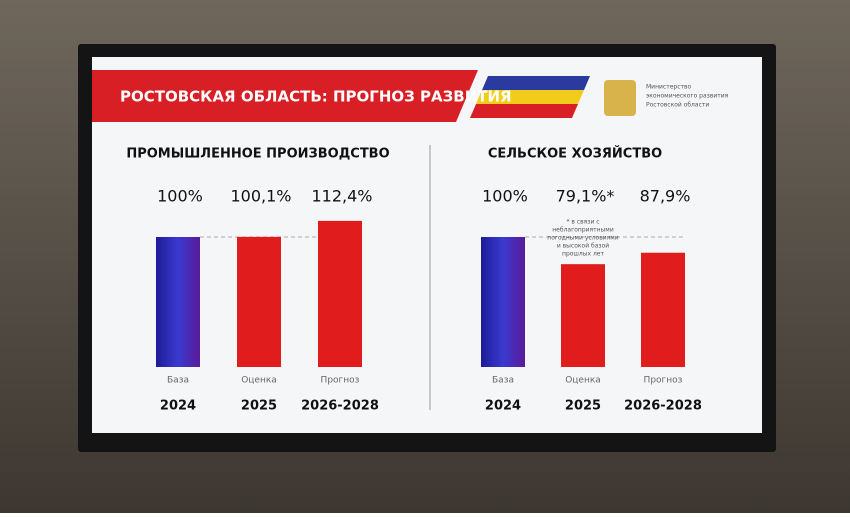 The image size is (850, 517). What do you see at coordinates (687, 96) in the screenshot?
I see `ministry-line: экономического развития` at bounding box center [687, 96].